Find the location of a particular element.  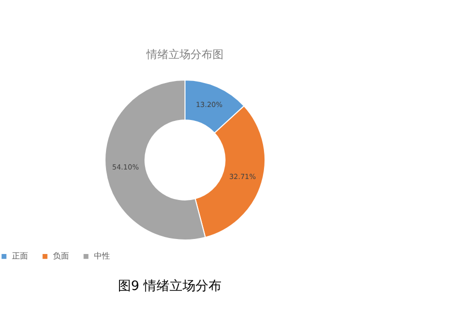

chart-title: 情绪立场分布图 is located at coordinates (185, 54).